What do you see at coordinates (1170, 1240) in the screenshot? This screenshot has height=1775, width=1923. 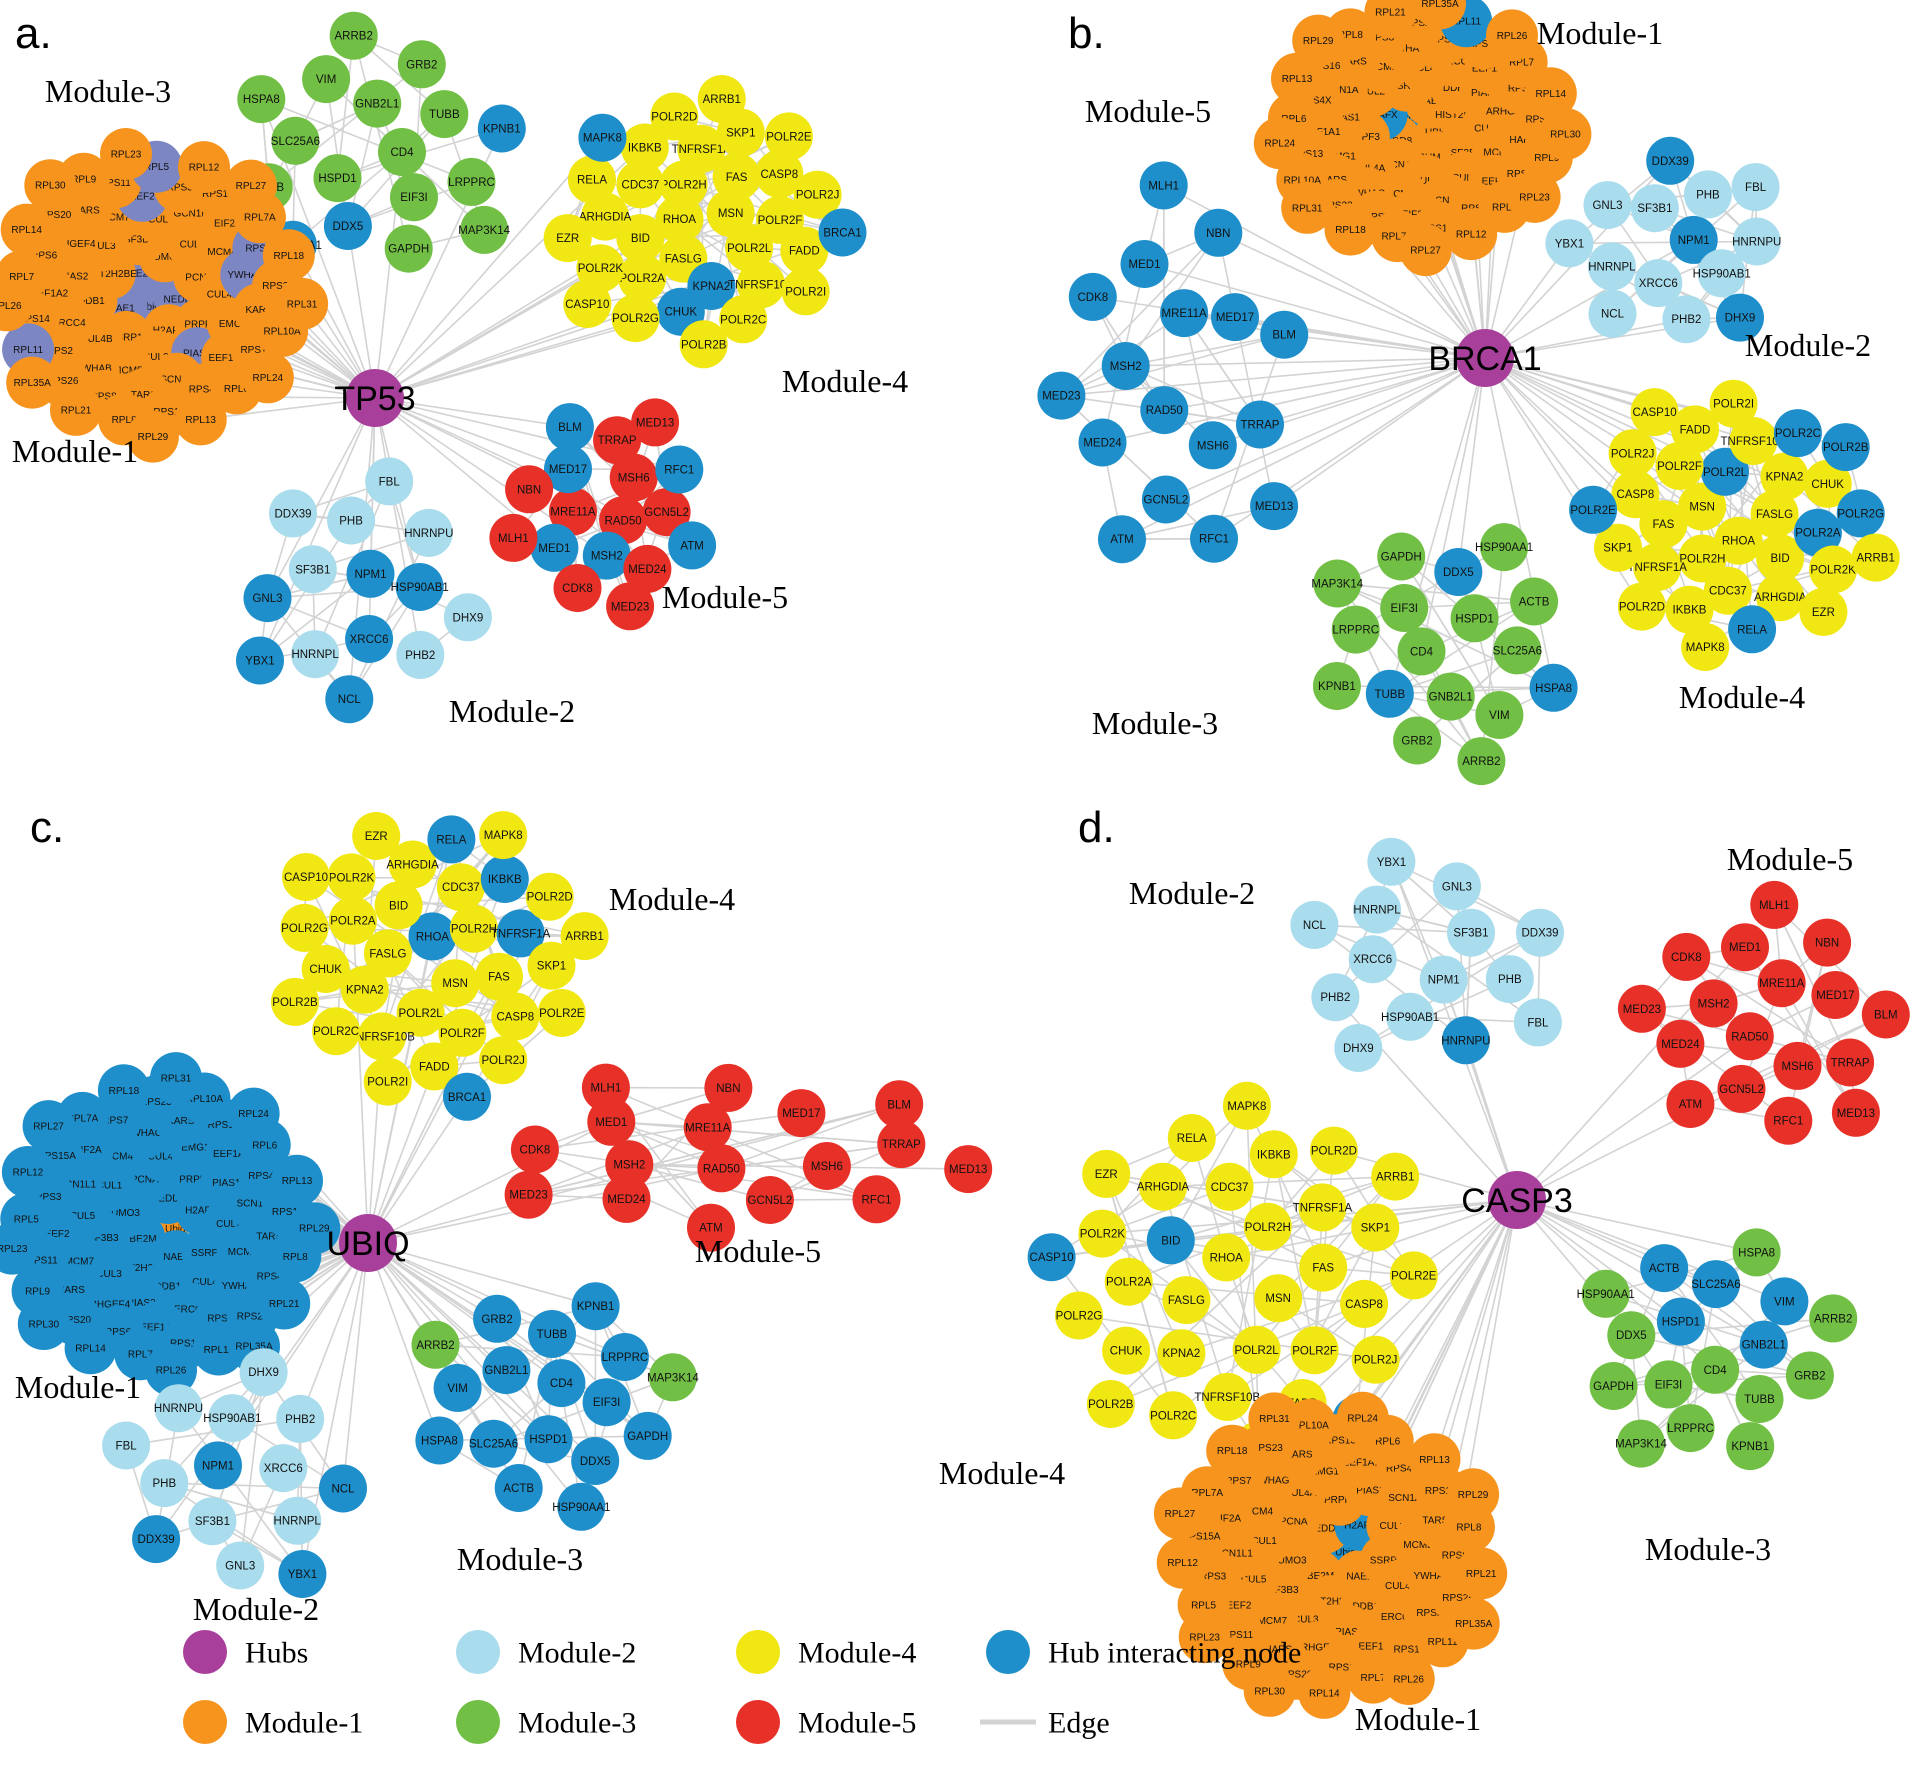 I see `node-BID: BID` at bounding box center [1170, 1240].